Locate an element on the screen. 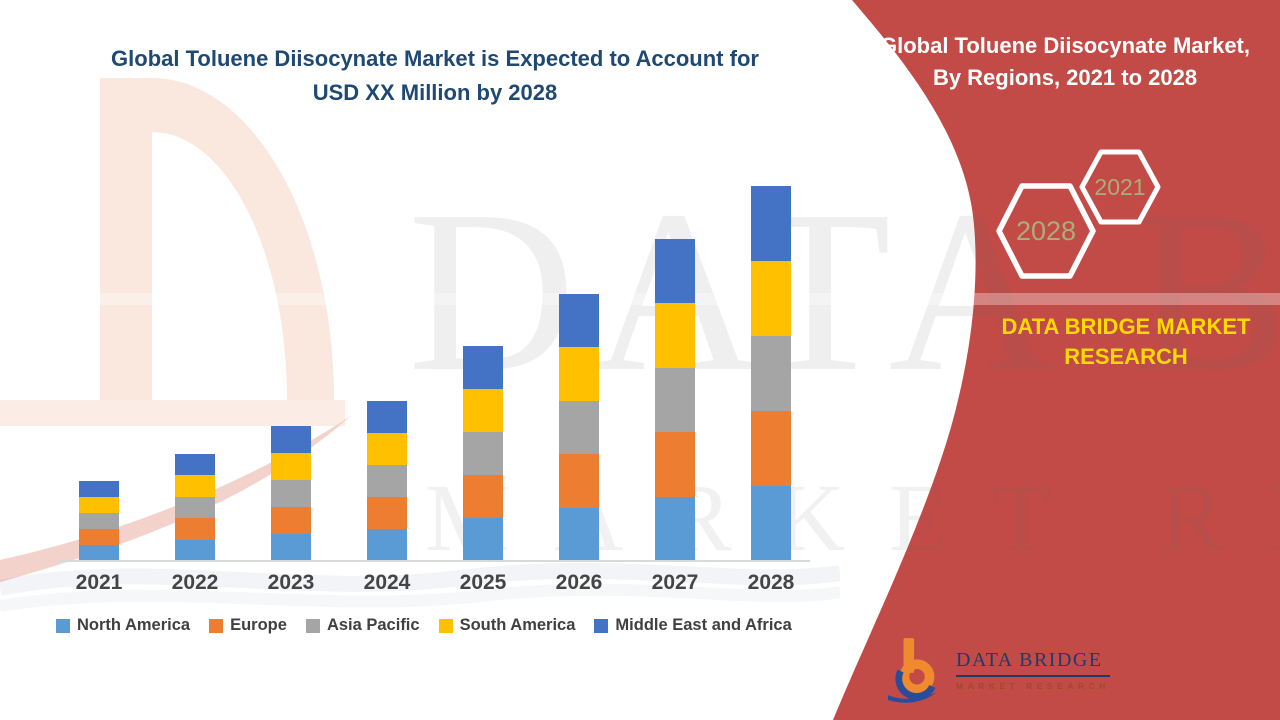 The width and height of the screenshot is (1280, 720). legend-label-north-america: North America is located at coordinates (134, 625).